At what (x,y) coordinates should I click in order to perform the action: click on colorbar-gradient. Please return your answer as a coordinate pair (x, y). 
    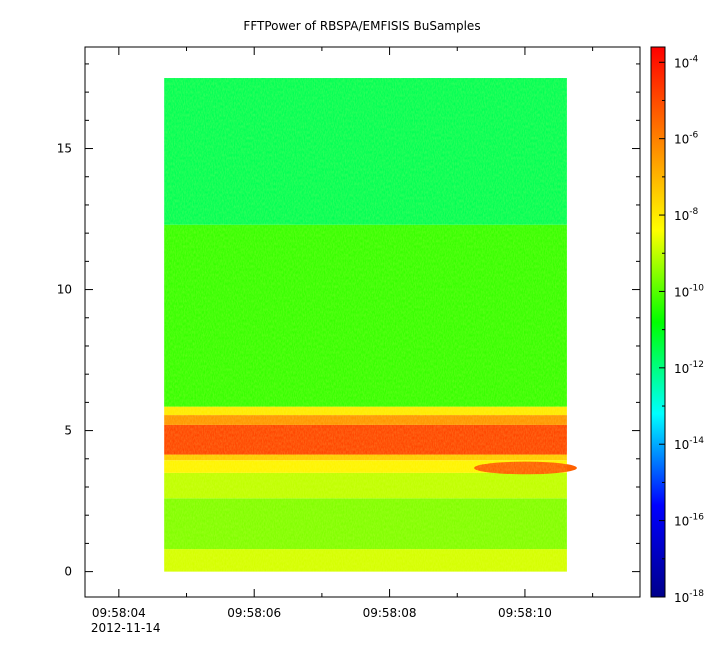
    Looking at the image, I should click on (658, 322).